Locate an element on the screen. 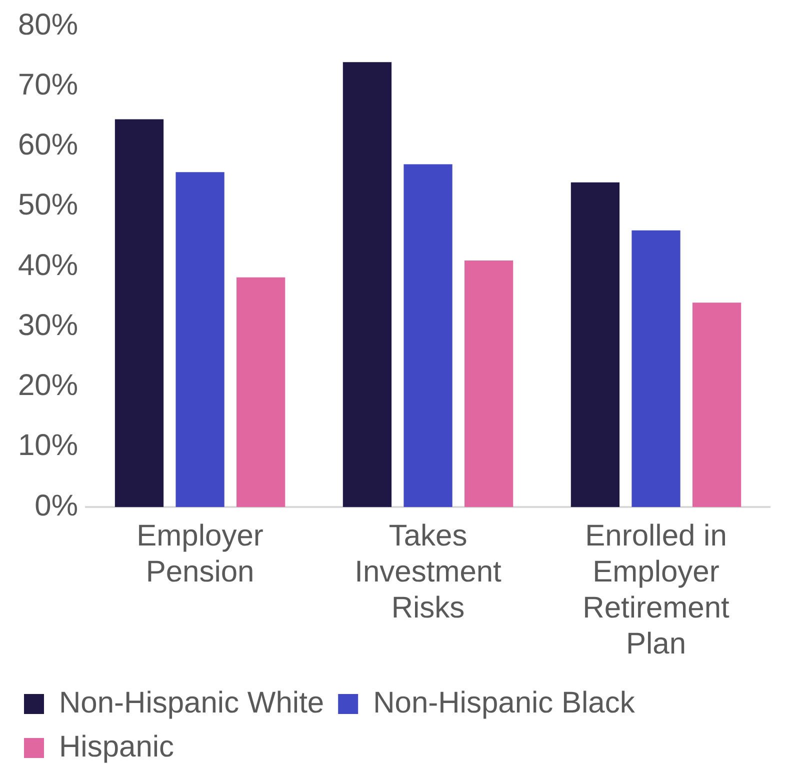  y-tick-label: 50% is located at coordinates (48, 205).